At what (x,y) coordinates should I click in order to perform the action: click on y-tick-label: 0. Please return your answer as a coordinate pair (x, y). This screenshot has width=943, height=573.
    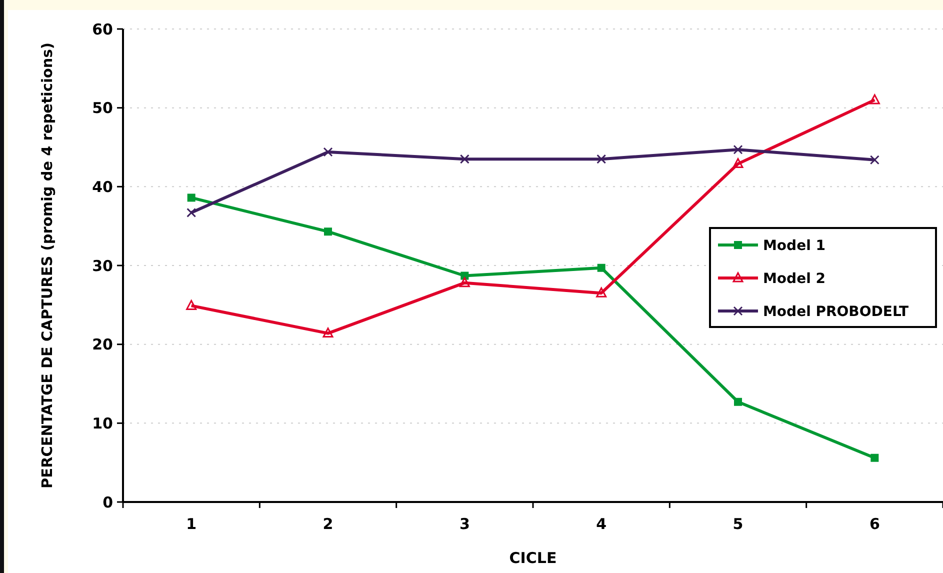
    Looking at the image, I should click on (107, 502).